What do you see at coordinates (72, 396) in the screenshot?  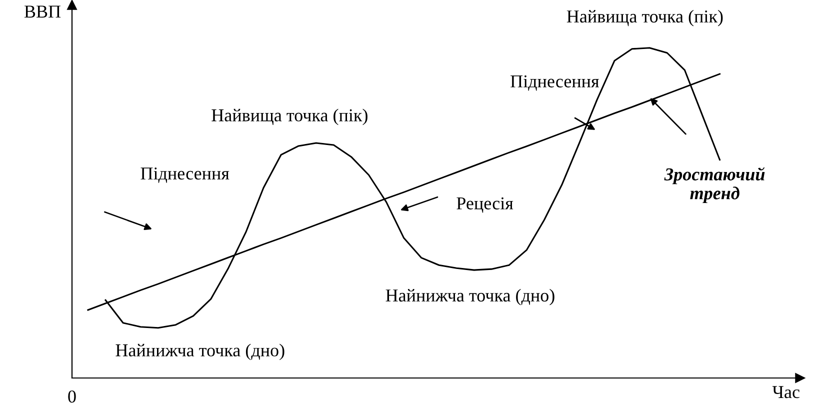 I see `text: 0` at bounding box center [72, 396].